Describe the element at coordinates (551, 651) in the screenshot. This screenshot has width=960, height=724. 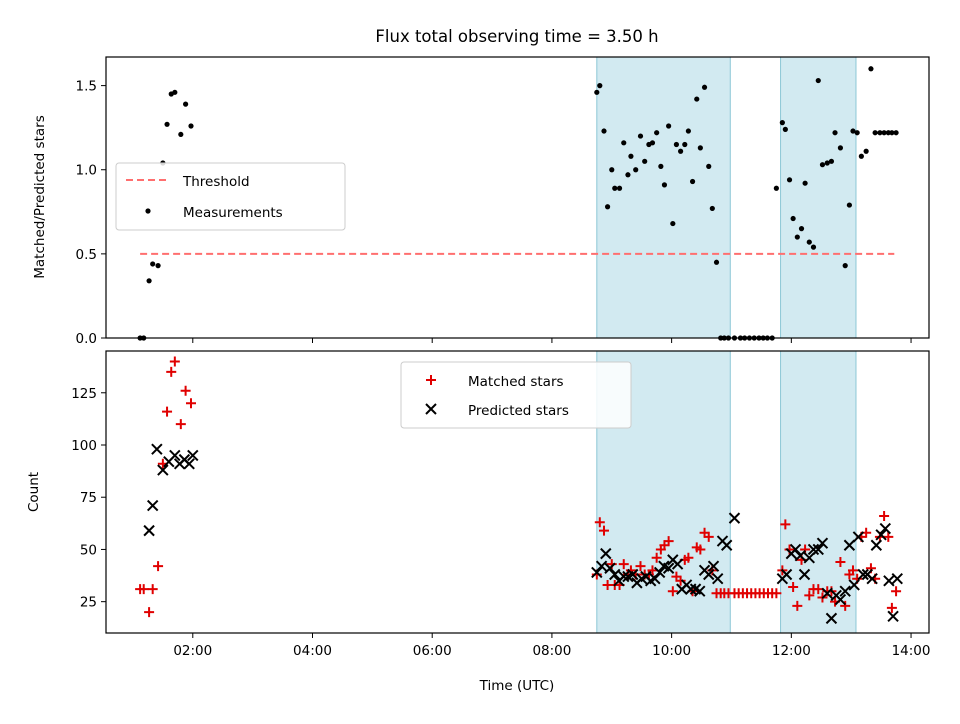
I see `x-tick-label: 08:00` at that location.